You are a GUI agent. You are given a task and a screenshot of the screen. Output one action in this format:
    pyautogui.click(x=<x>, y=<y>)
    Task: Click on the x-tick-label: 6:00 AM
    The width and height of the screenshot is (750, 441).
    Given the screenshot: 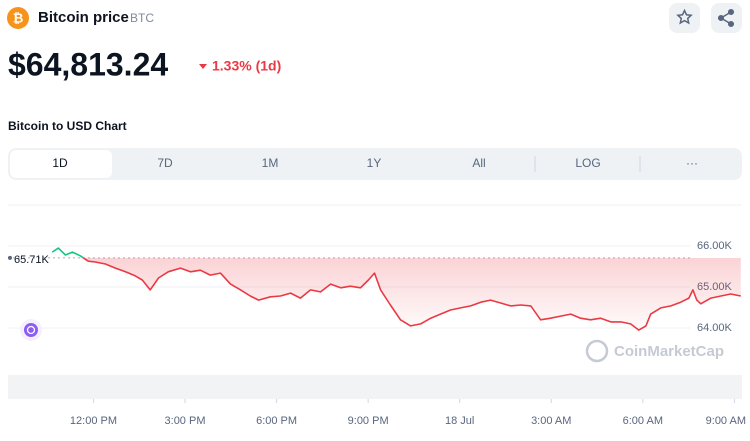 What is the action you would take?
    pyautogui.click(x=643, y=421)
    